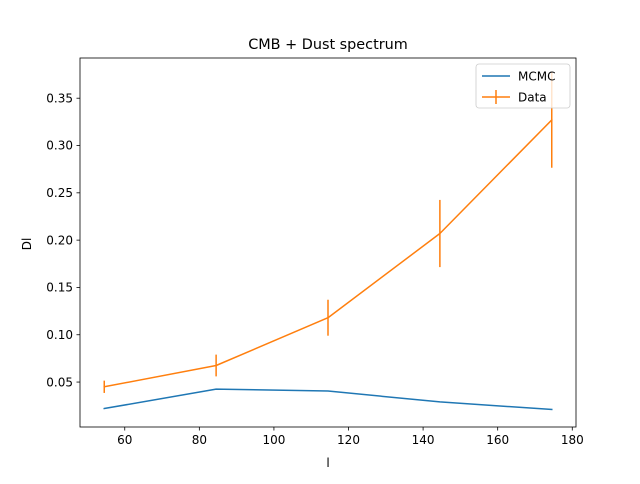  Describe the element at coordinates (124, 440) in the screenshot. I see `x-tick-label-0: 60` at that location.